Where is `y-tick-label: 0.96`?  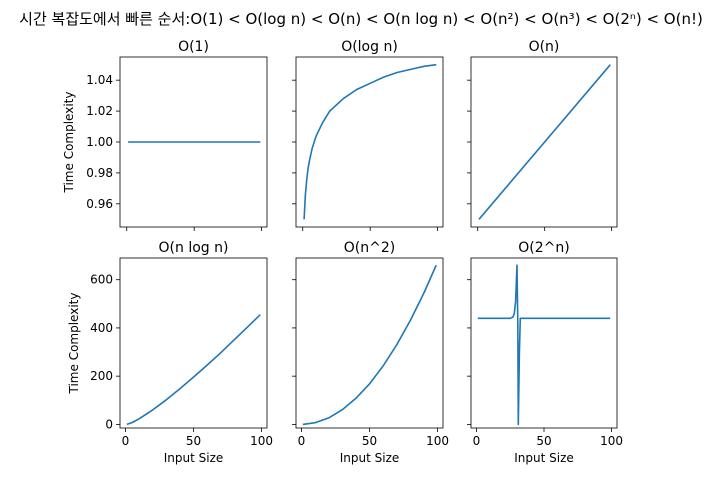
y-tick-label: 0.96 is located at coordinates (99, 204).